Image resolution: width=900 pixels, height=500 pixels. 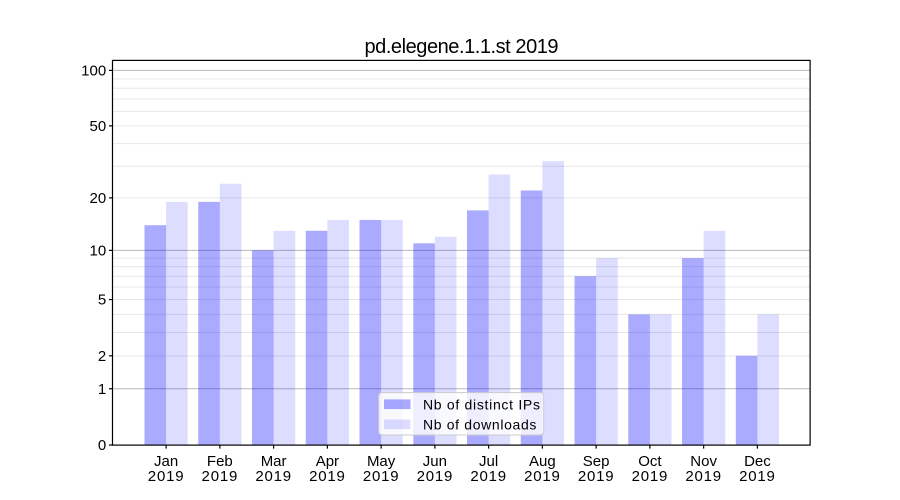 What do you see at coordinates (480, 425) in the screenshot?
I see `svg-text: Nb of downloads` at bounding box center [480, 425].